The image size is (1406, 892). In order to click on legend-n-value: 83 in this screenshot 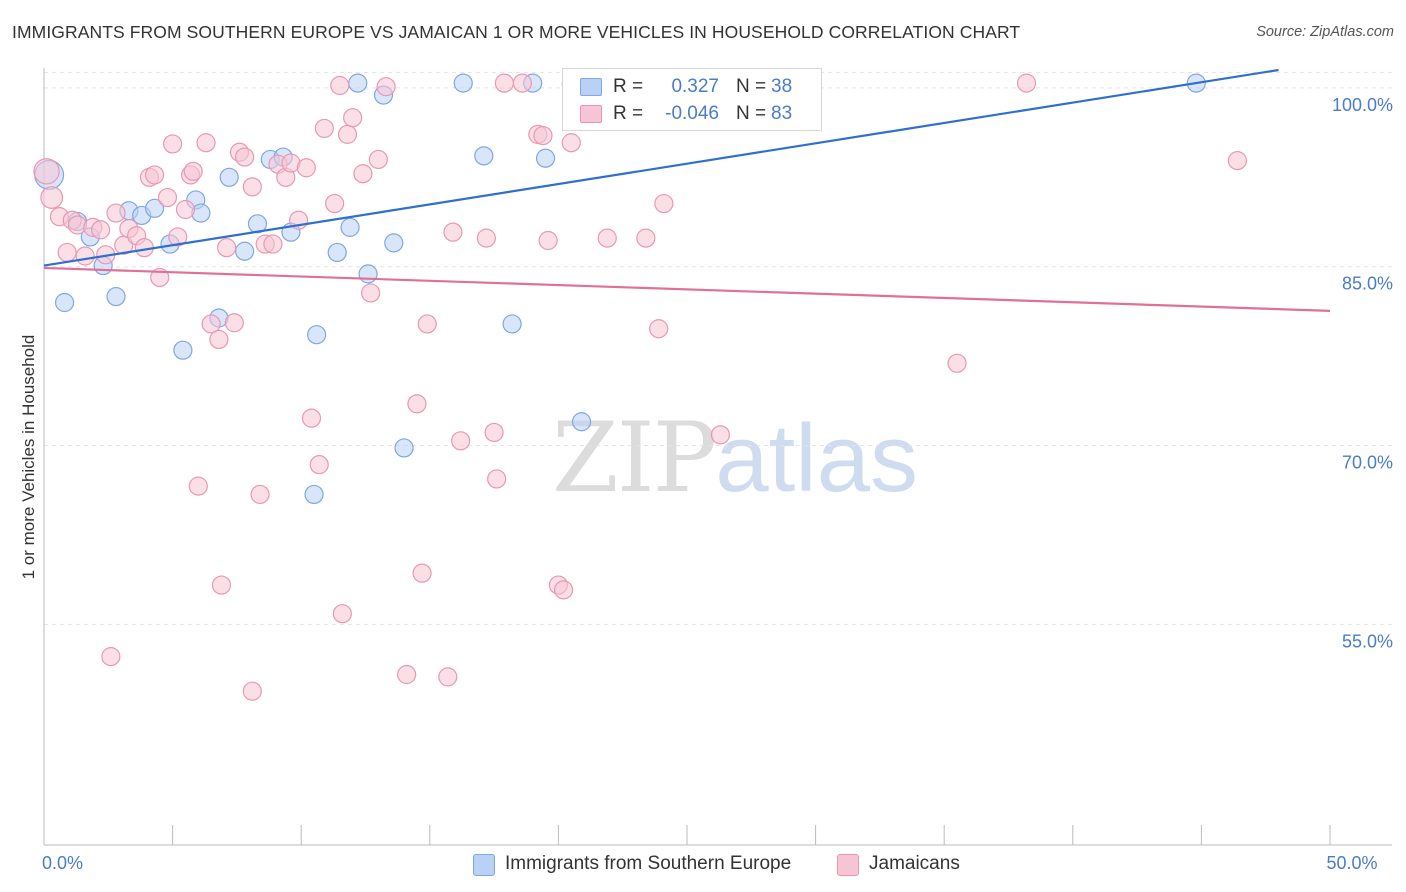, I will do `click(782, 113)`.